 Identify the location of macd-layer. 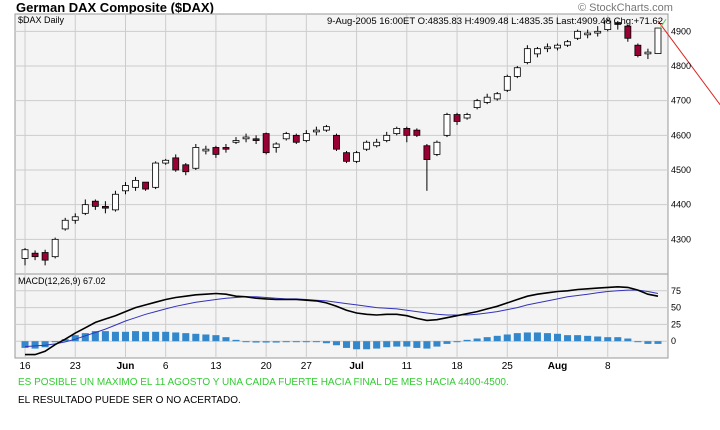
(341, 320).